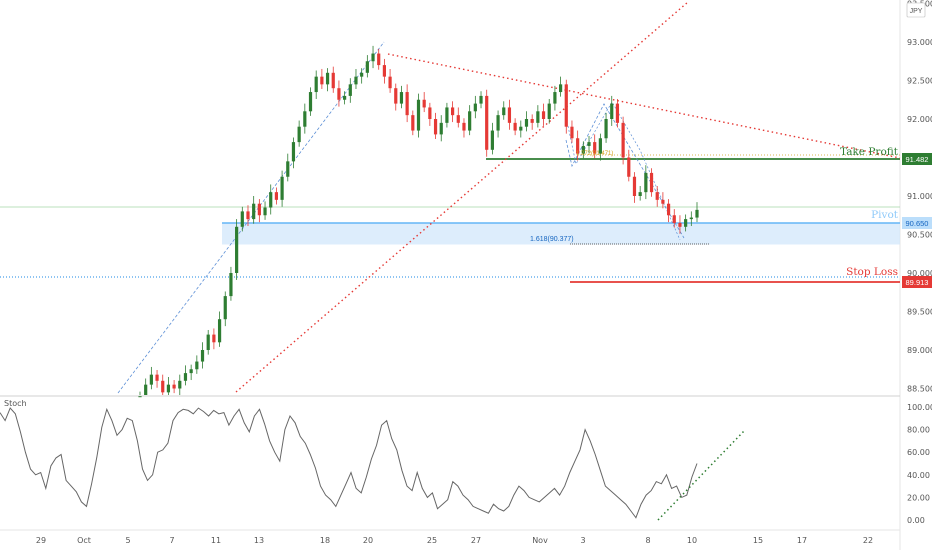  What do you see at coordinates (552, 239) in the screenshot?
I see `fib-lower-annotation: 1.618(90.377)` at bounding box center [552, 239].